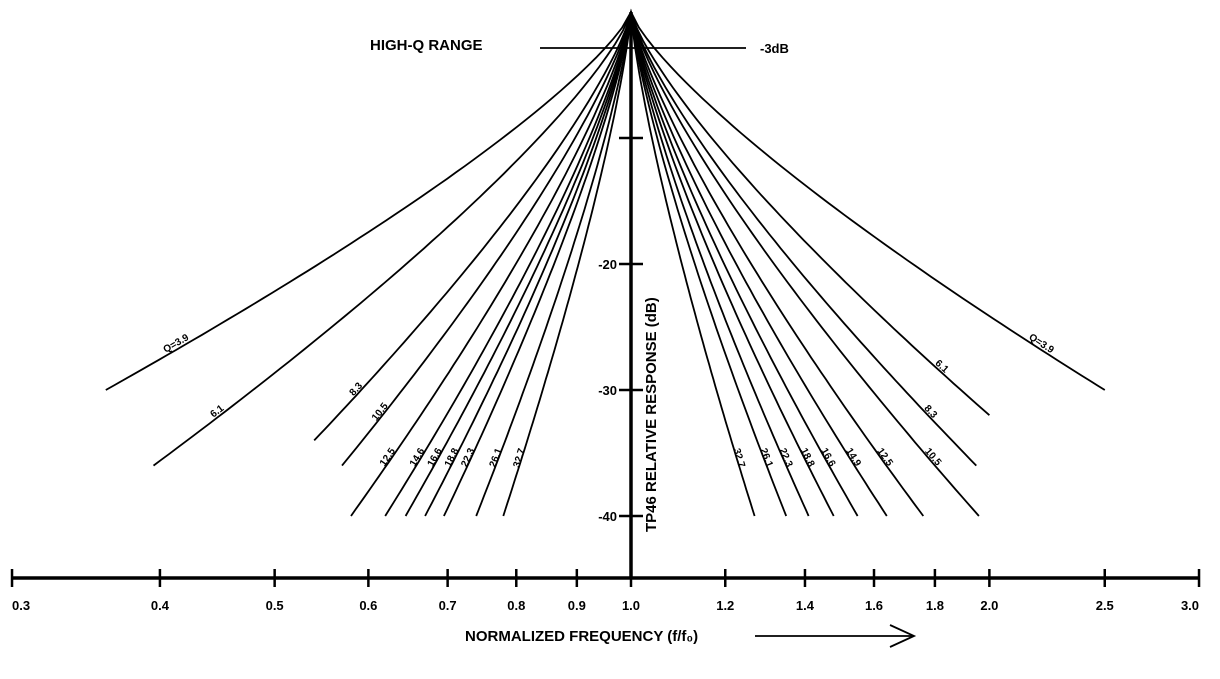 This screenshot has height=679, width=1220. I want to click on x-tick-label: 0.5, so click(275, 605).